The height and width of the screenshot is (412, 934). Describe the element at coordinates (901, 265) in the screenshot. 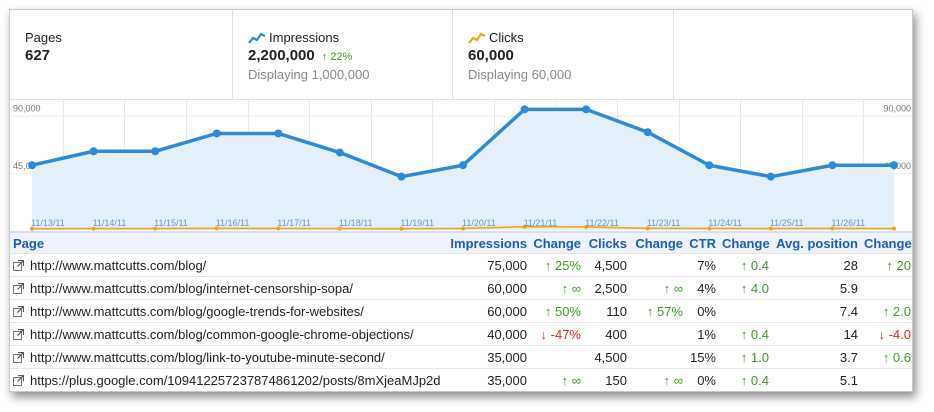

I see `change-value: 20` at that location.